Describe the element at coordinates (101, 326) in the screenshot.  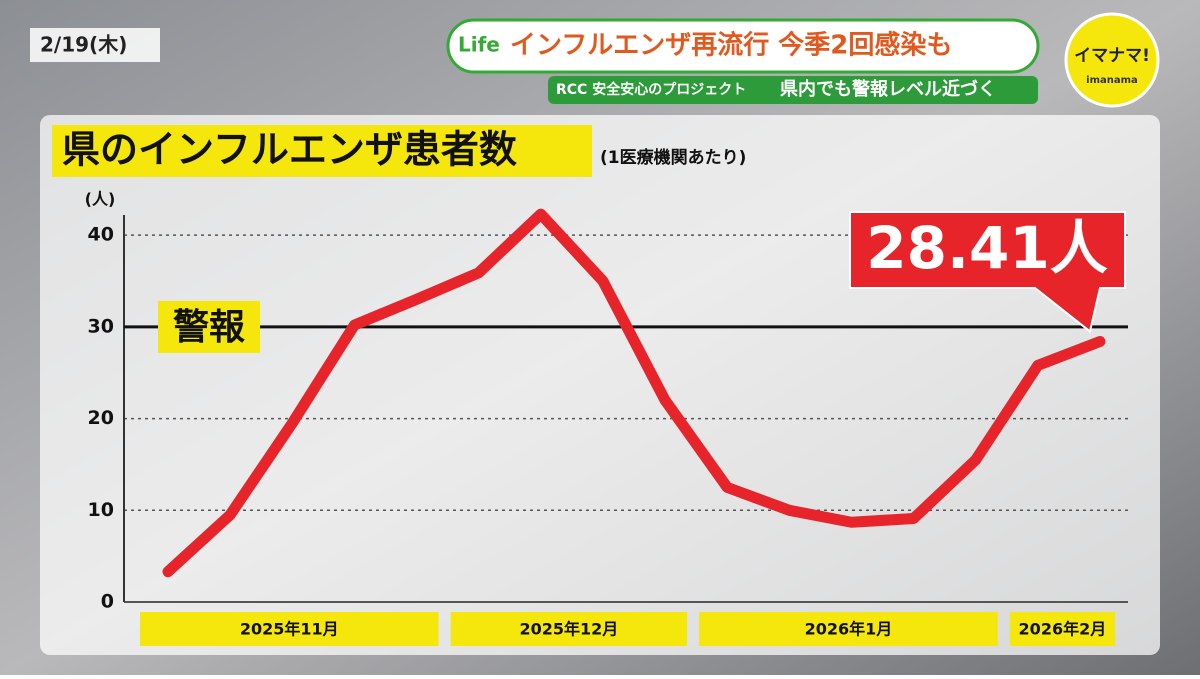
I see `y-tick-label: 30` at that location.